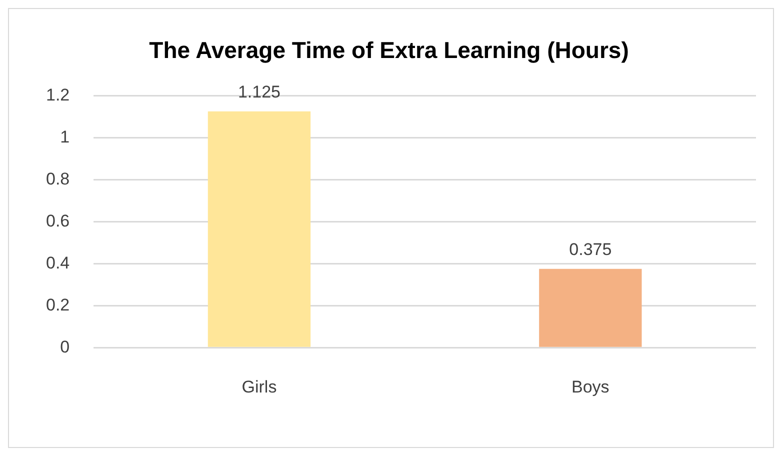 Image resolution: width=784 pixels, height=456 pixels. I want to click on x-tick-label: Boys, so click(591, 386).